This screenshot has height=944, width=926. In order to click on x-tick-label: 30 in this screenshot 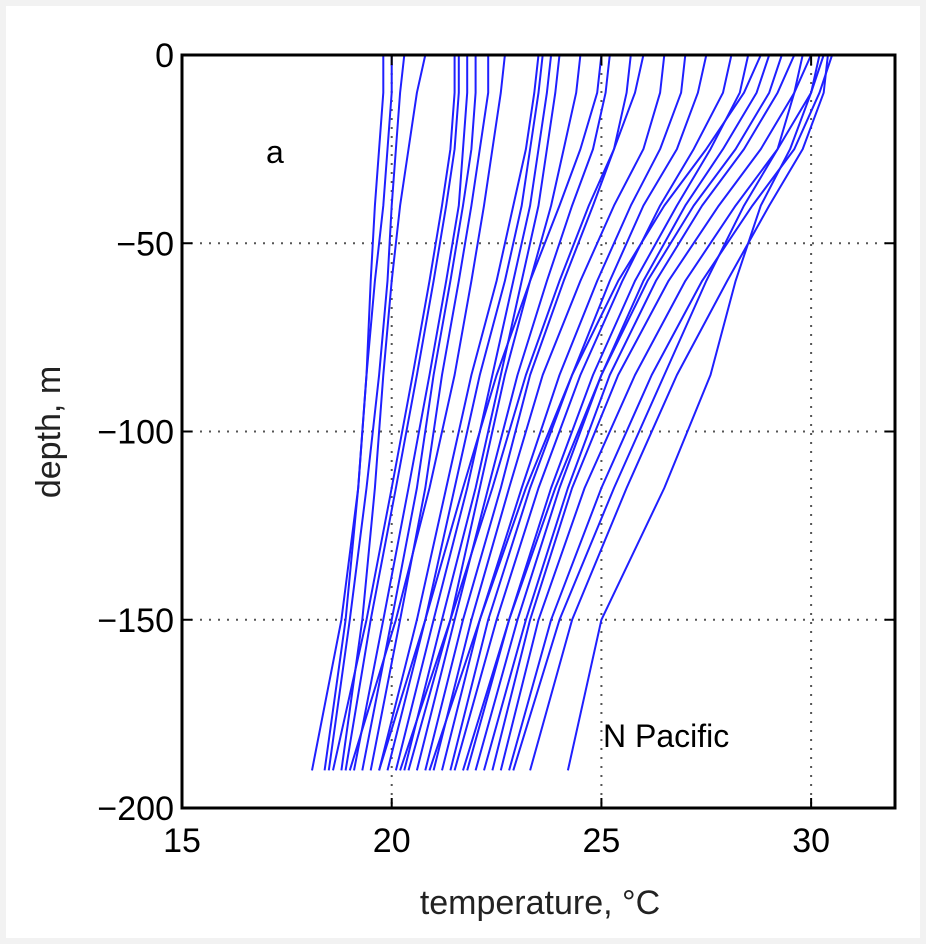, I will do `click(811, 841)`.